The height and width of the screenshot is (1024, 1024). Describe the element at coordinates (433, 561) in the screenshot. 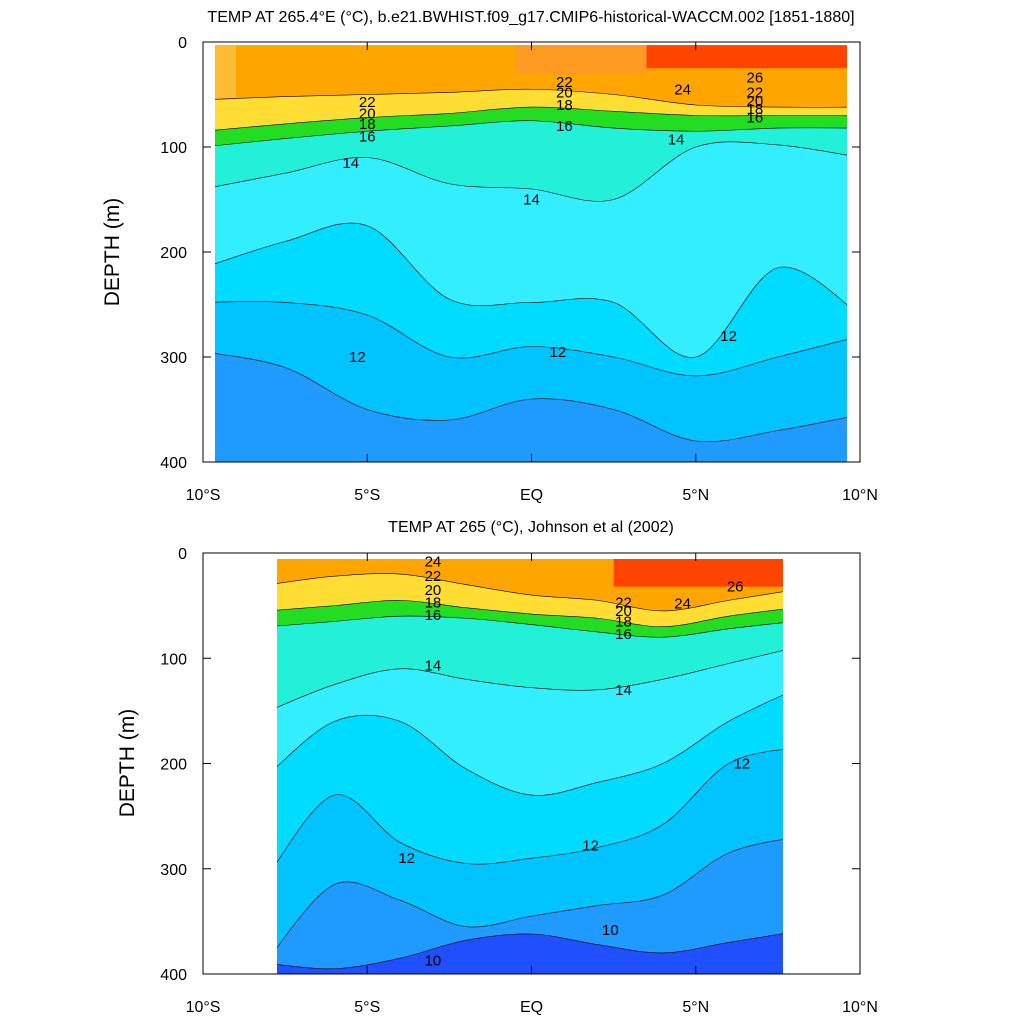

I see `bottom-contour-label-0: 24` at that location.